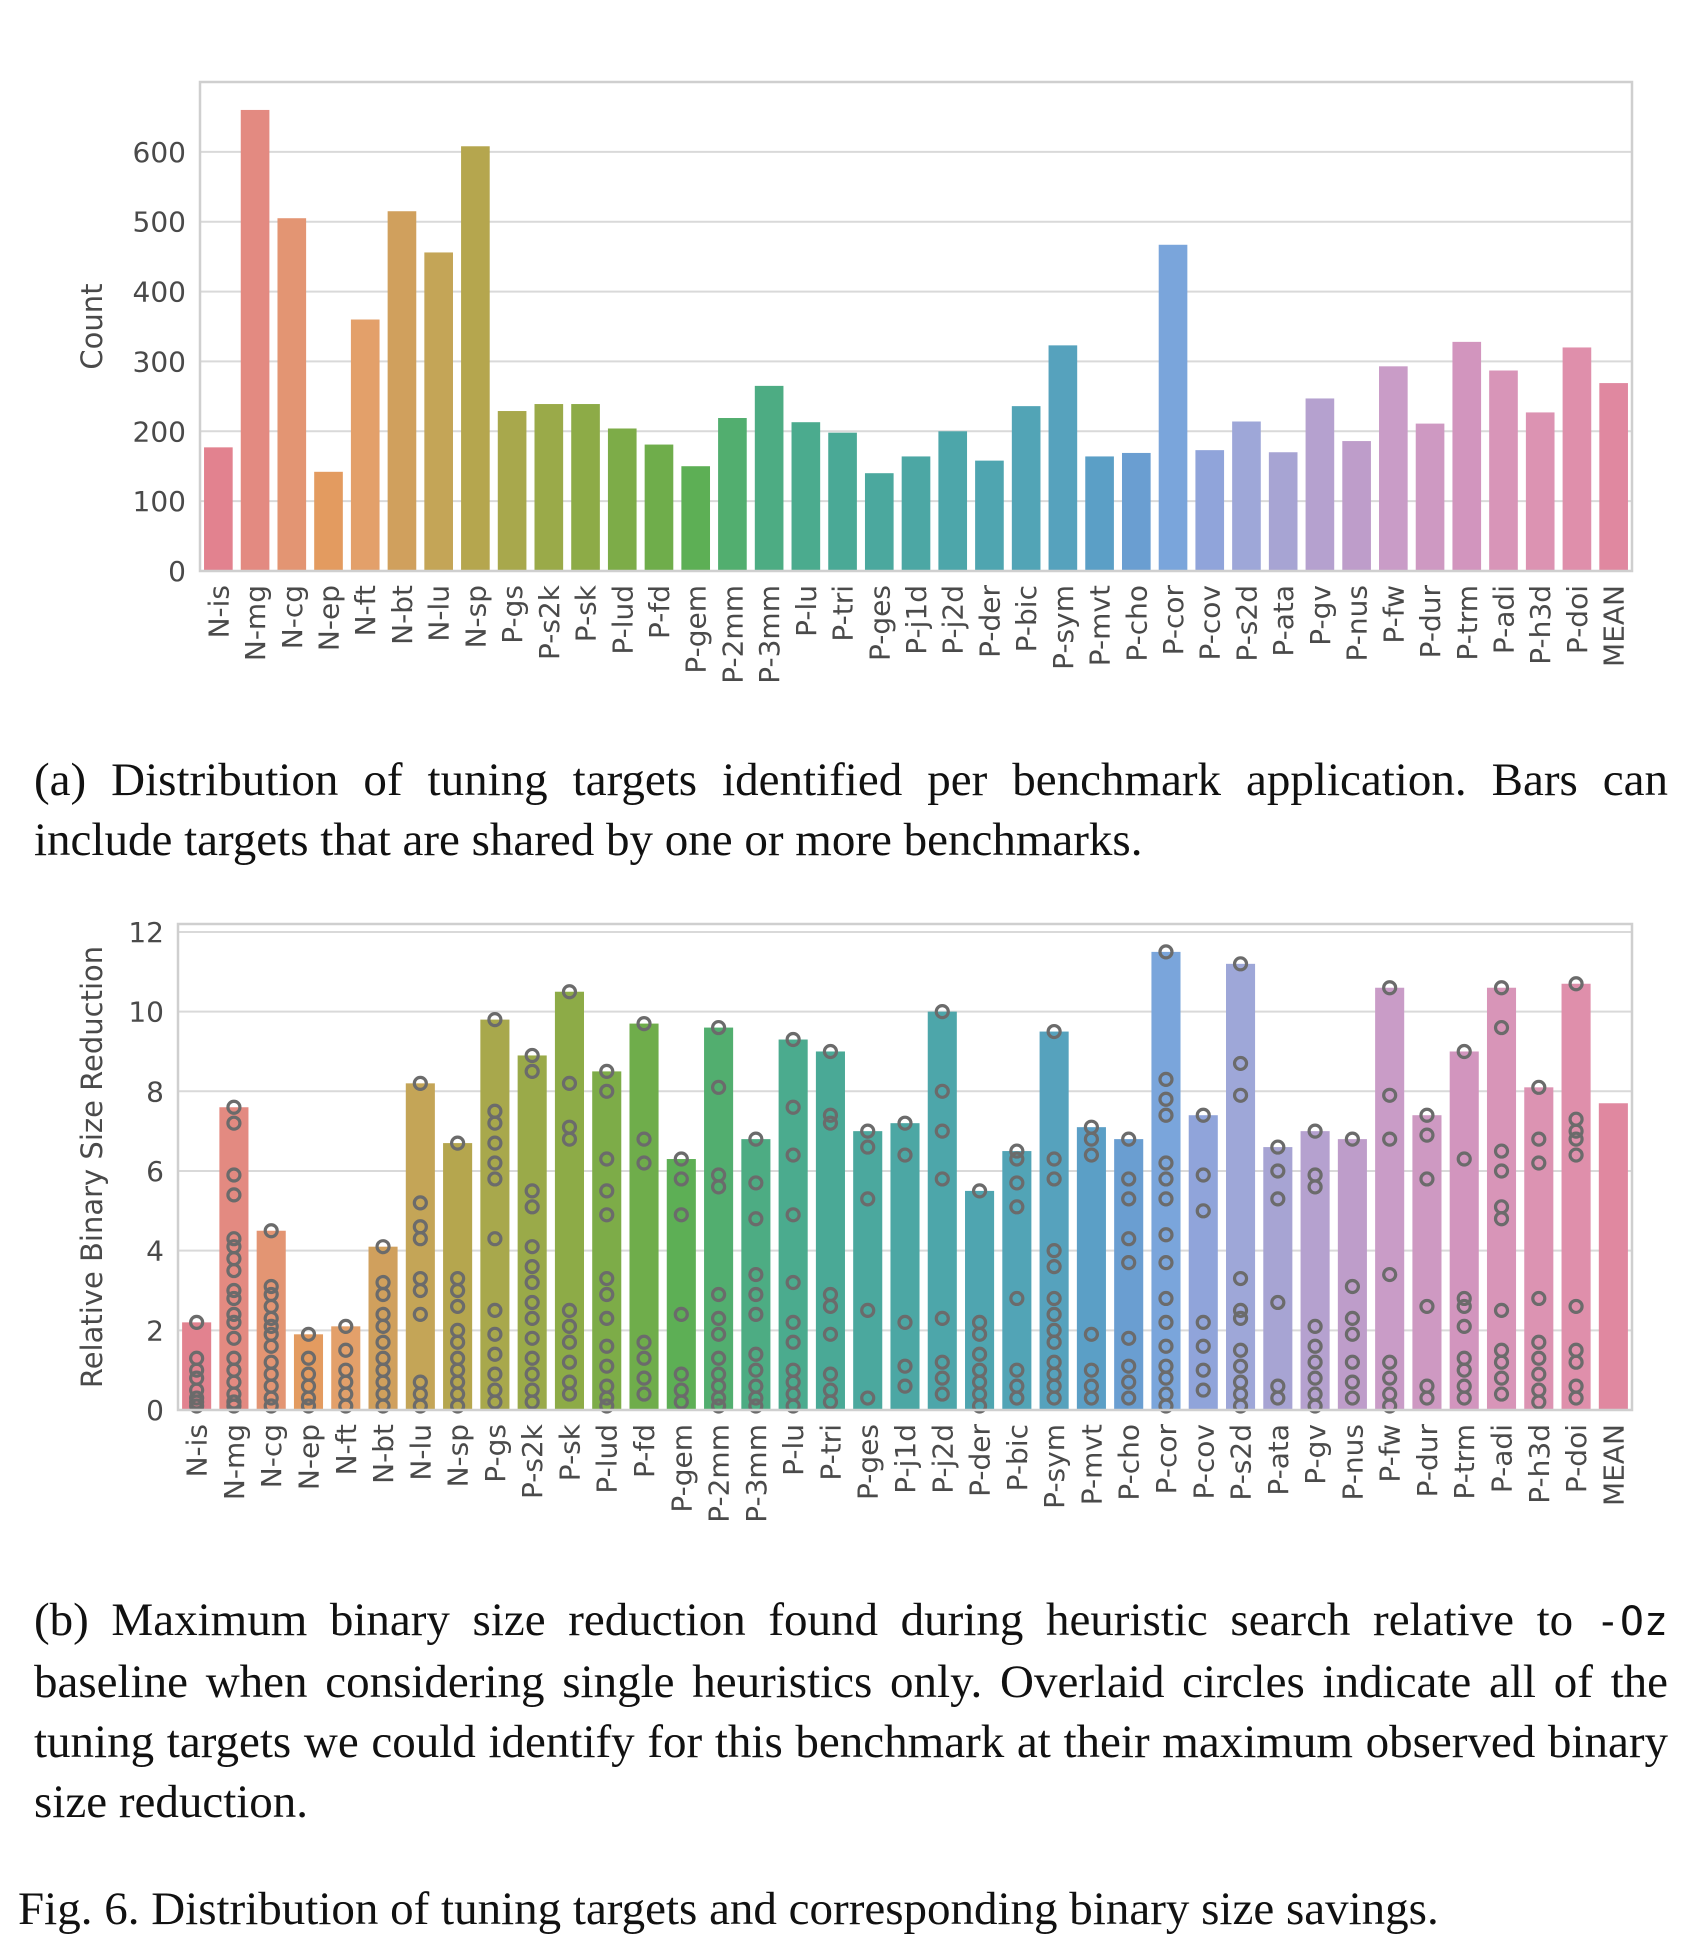 Image resolution: width=1702 pixels, height=1956 pixels. What do you see at coordinates (1320, 615) in the screenshot?
I see `x-tick-label: P-gv` at bounding box center [1320, 615].